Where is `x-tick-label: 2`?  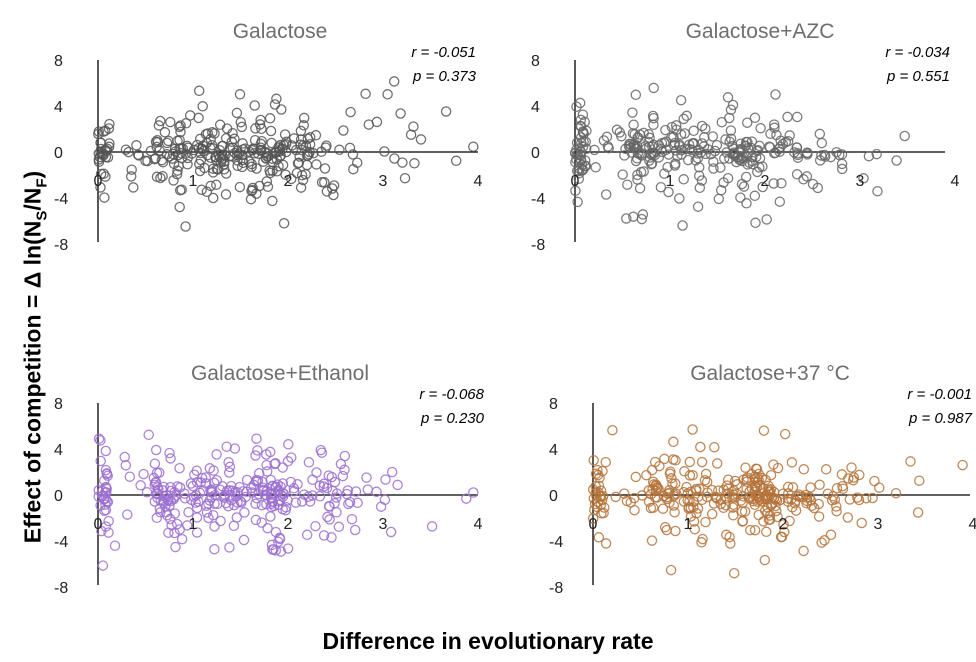
x-tick-label: 2 is located at coordinates (288, 181).